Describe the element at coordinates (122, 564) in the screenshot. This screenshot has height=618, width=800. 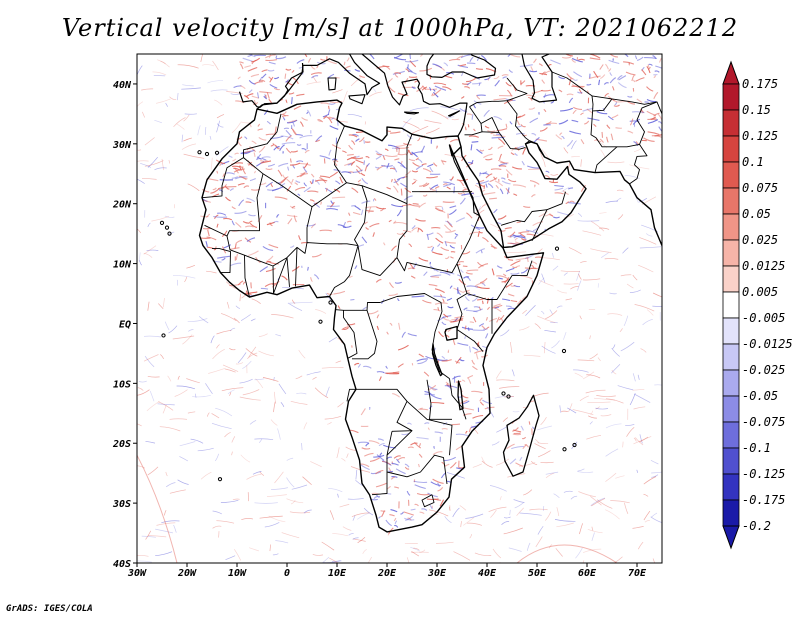
I see `lat-tick-label: 40S` at that location.